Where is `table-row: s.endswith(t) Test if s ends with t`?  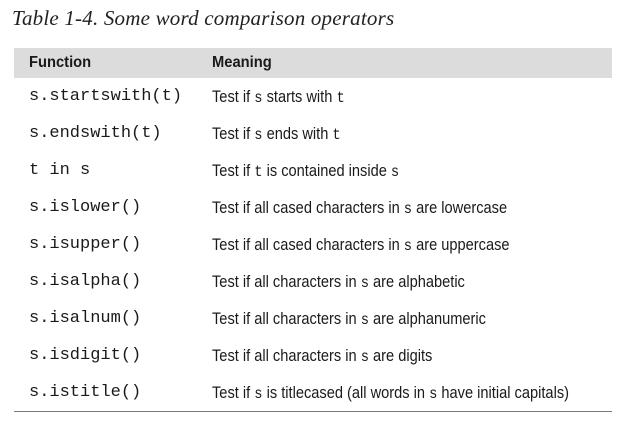
table-row: s.endswith(t) Test if s ends with t is located at coordinates (313, 133).